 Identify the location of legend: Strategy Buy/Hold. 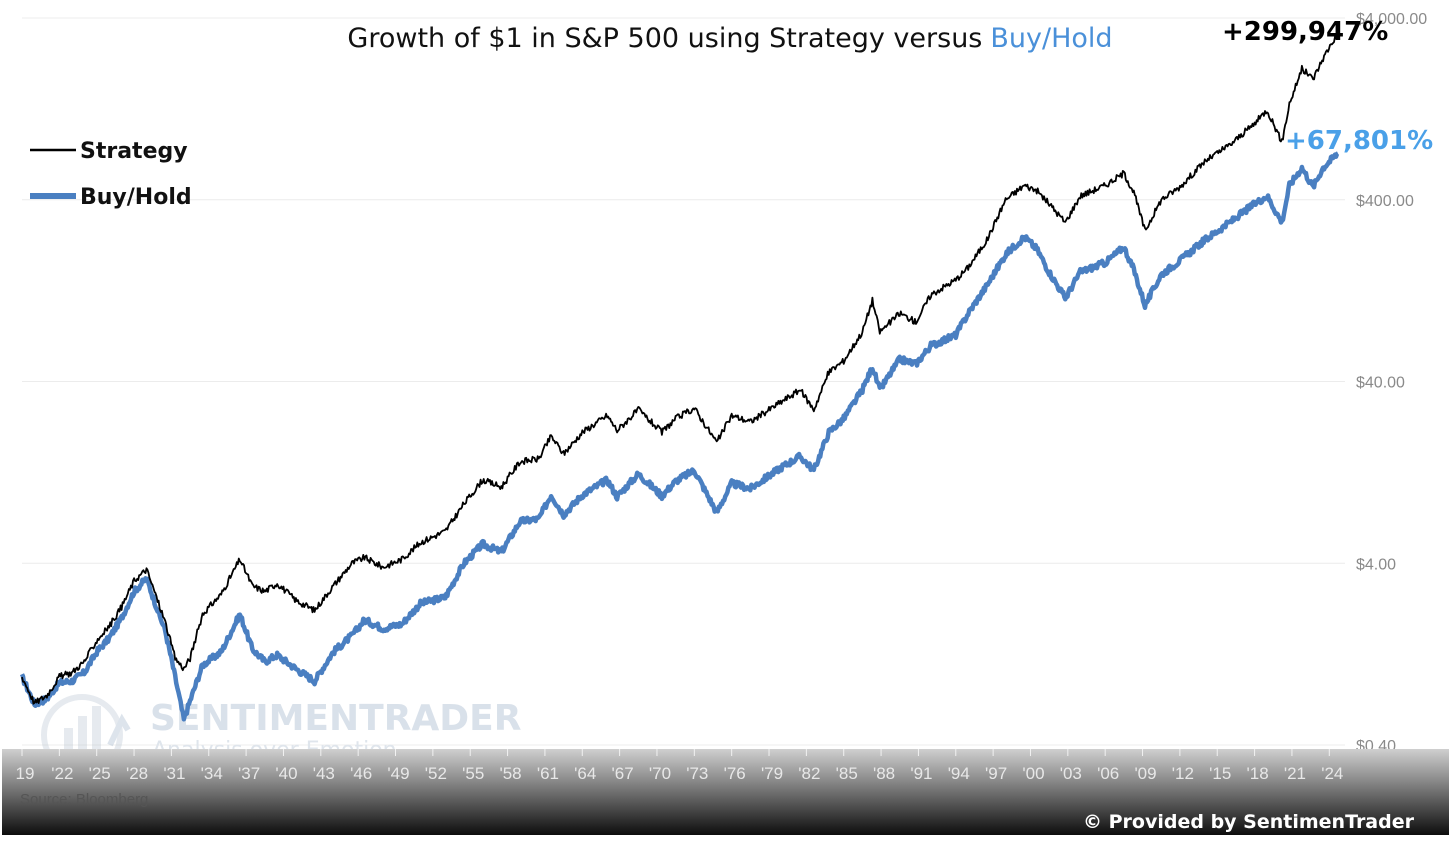
(111, 174).